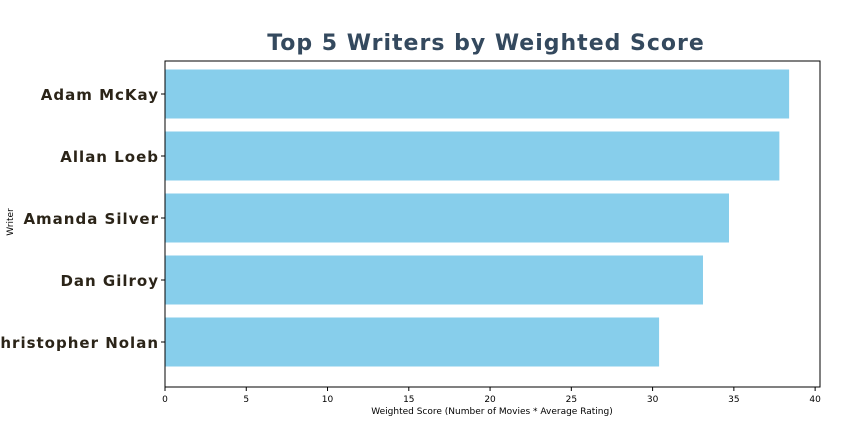 This screenshot has width=846, height=438. I want to click on y-axis-label: Writer, so click(11, 222).